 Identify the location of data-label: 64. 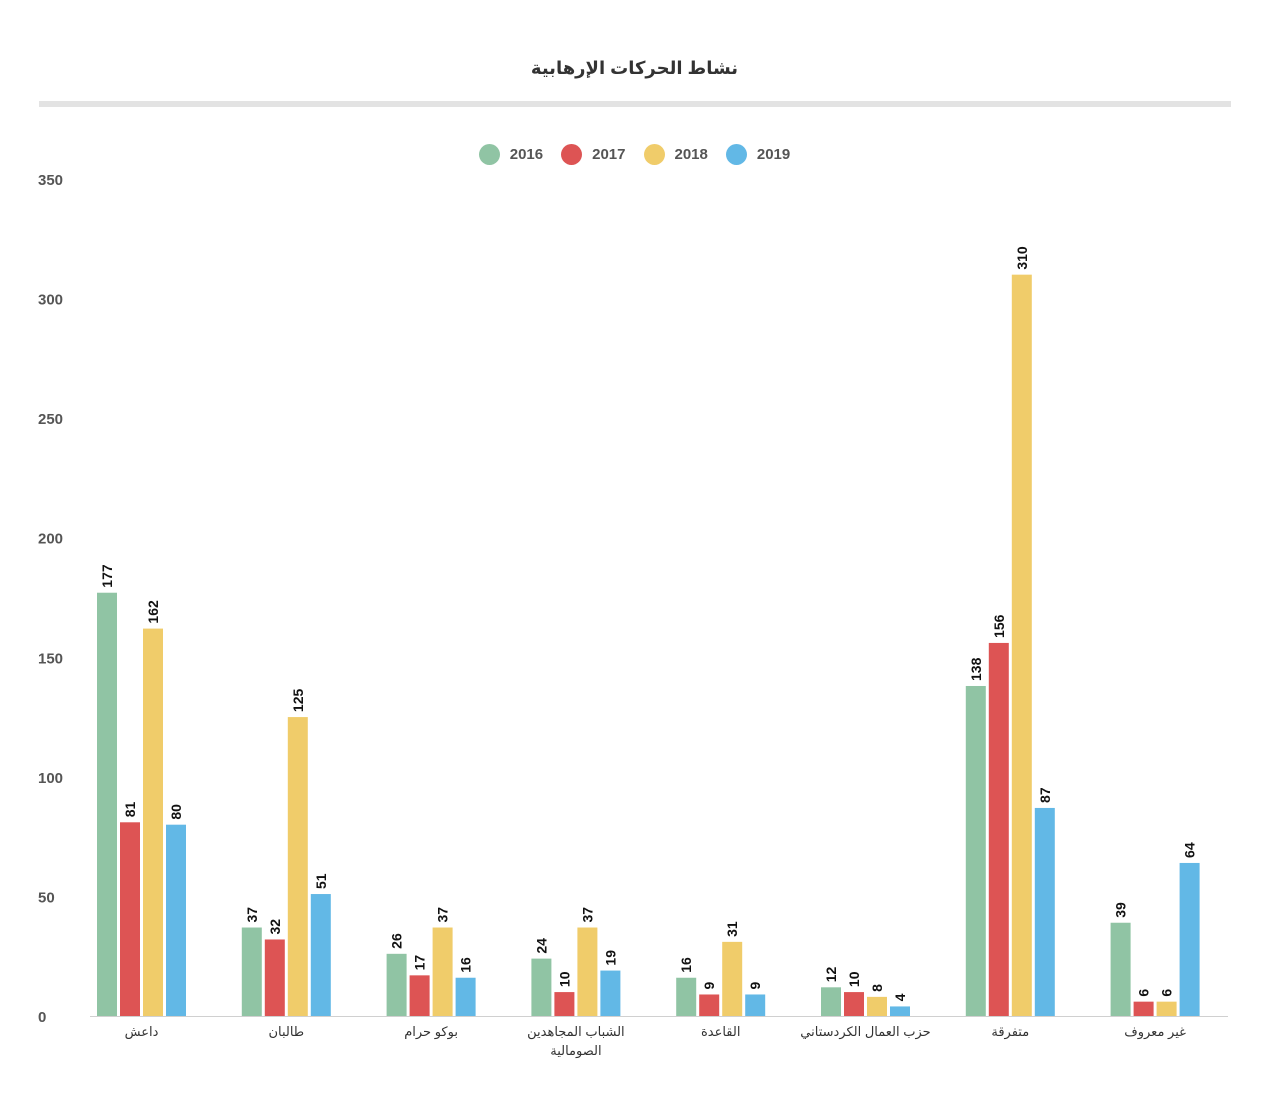
(1190, 850).